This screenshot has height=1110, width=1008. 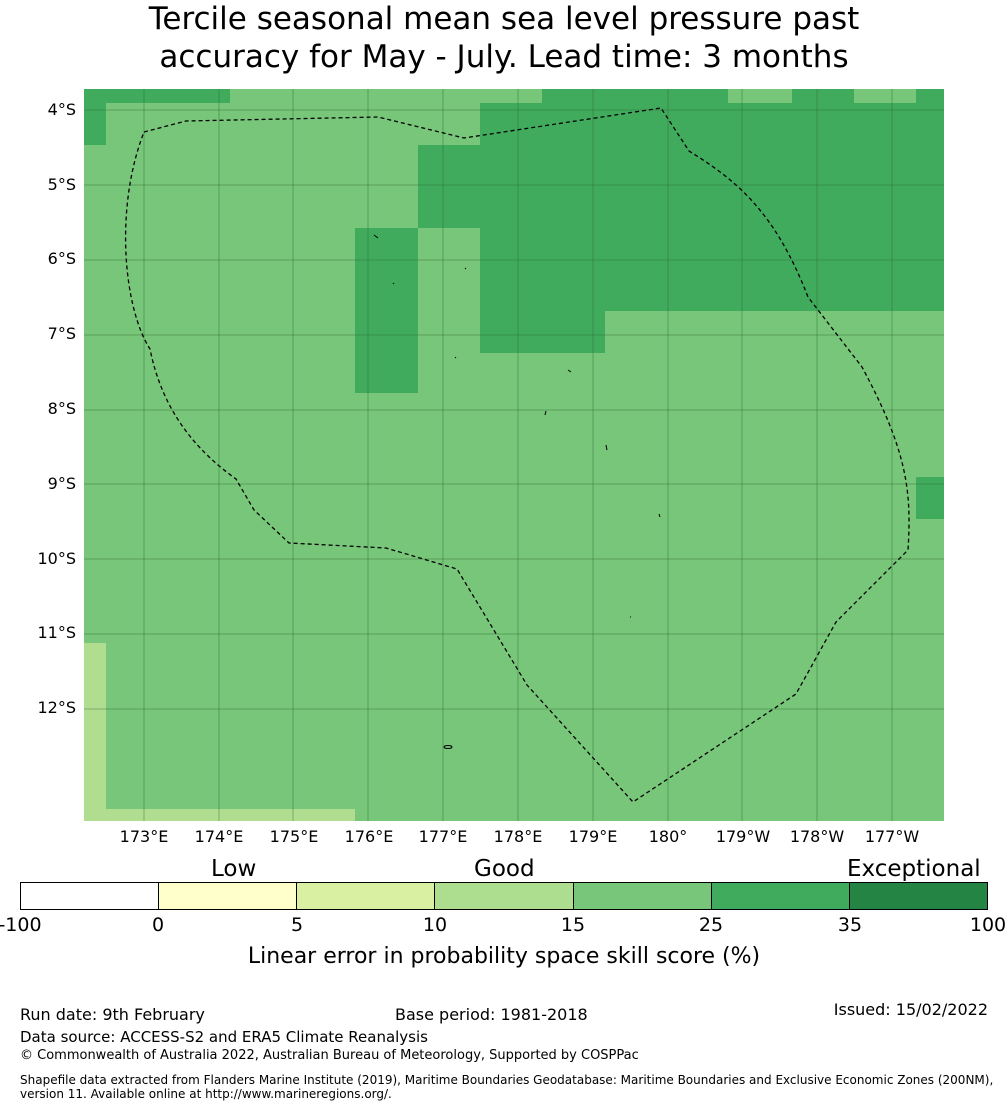 I want to click on lon-label-173e: 173°E, so click(x=144, y=836).